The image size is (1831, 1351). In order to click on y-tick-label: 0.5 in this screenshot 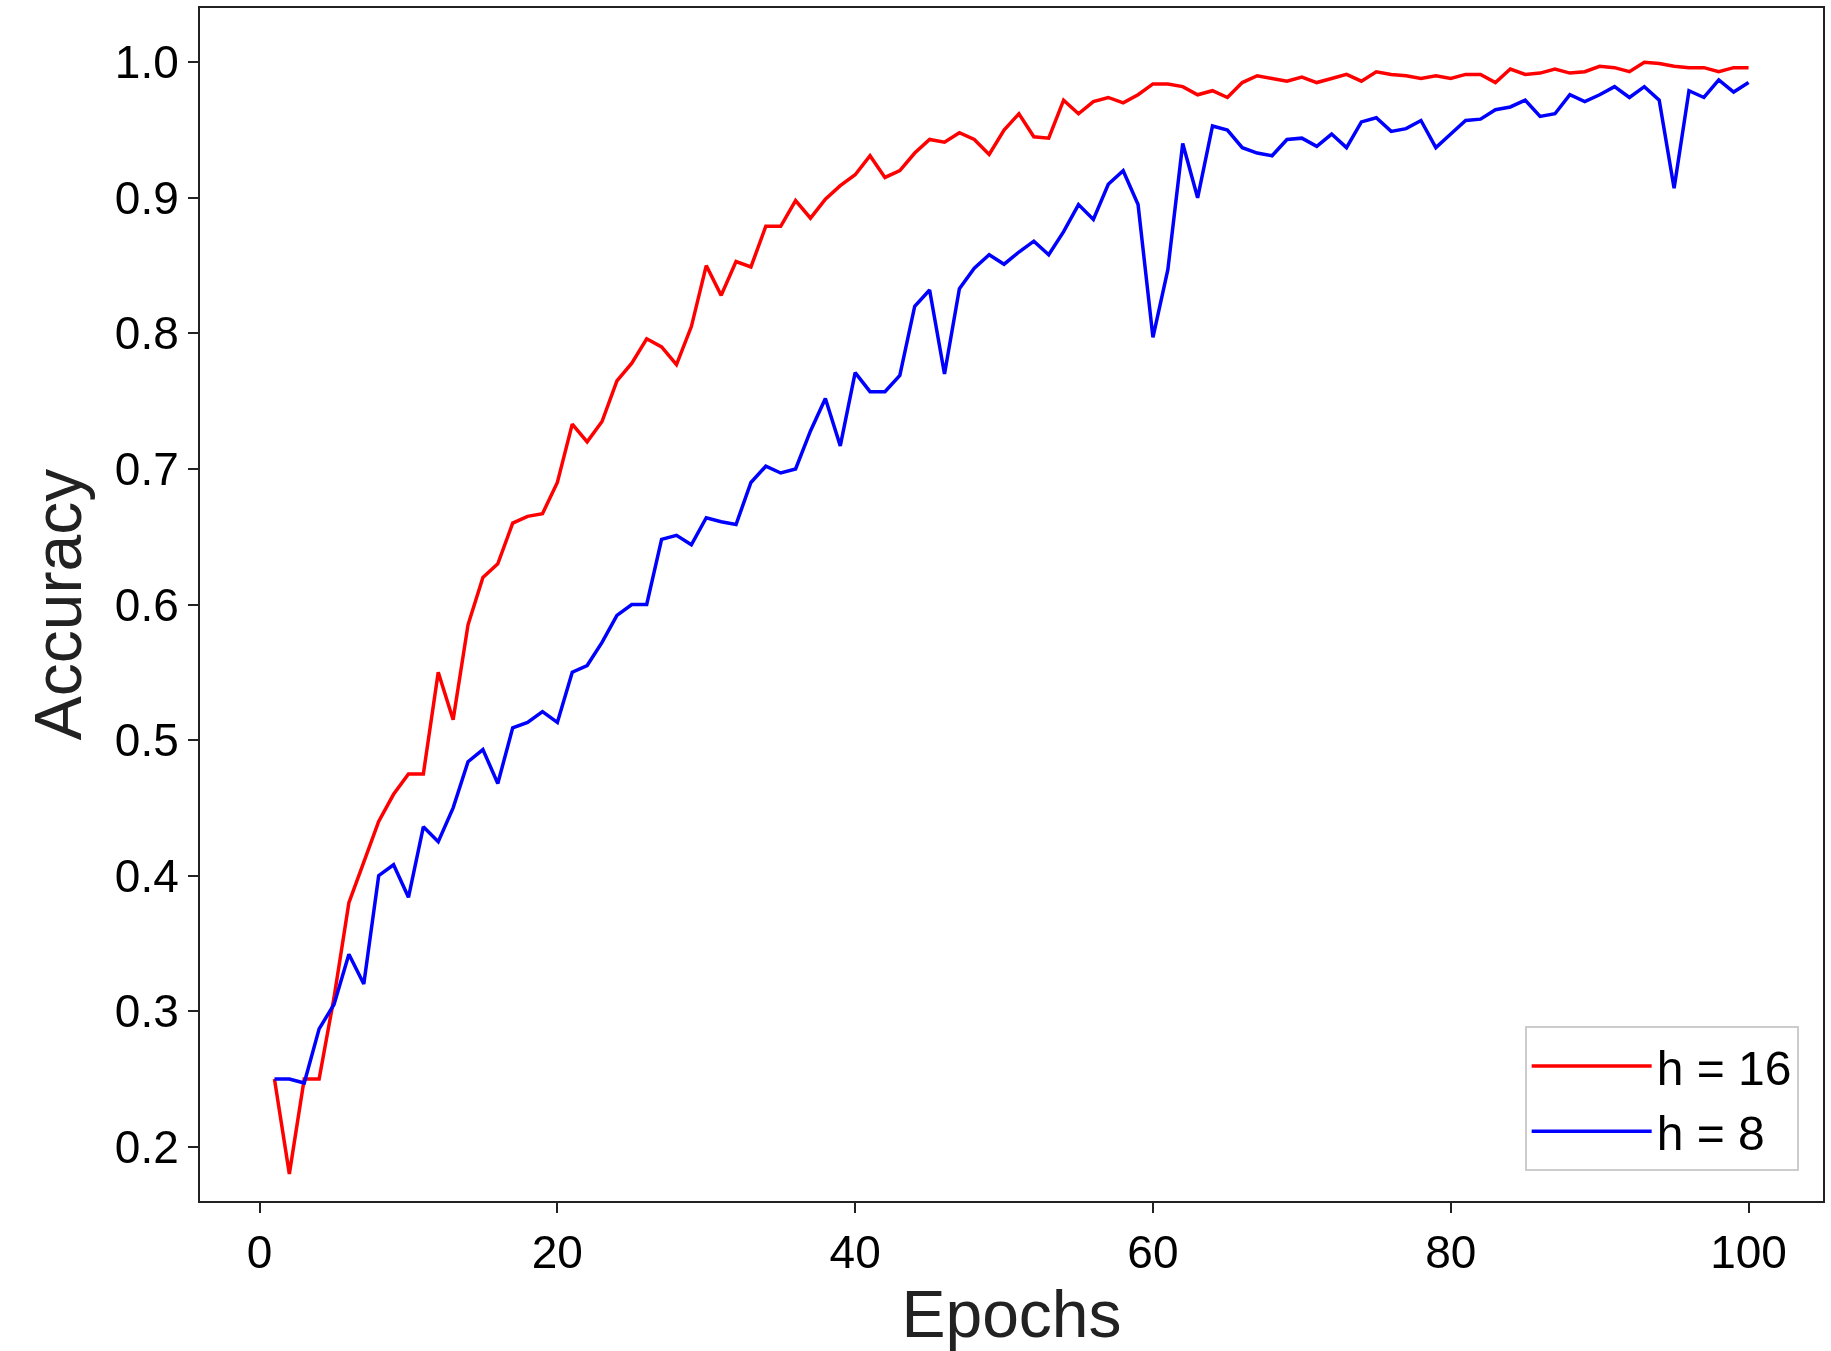, I will do `click(146, 740)`.